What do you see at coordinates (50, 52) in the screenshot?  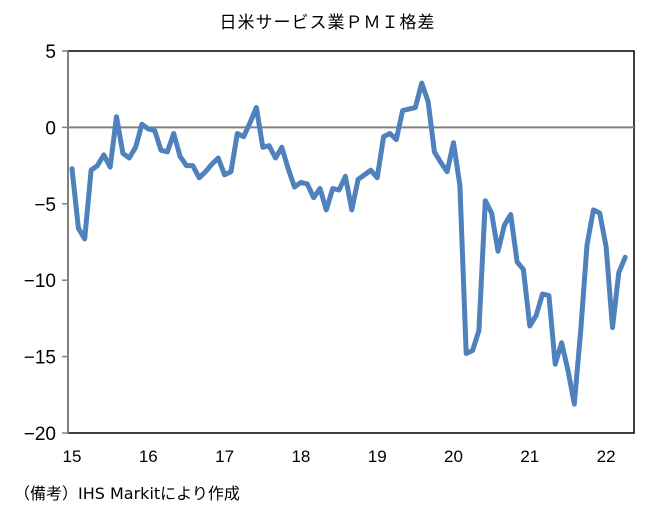 I see `y-tick-label: 5` at bounding box center [50, 52].